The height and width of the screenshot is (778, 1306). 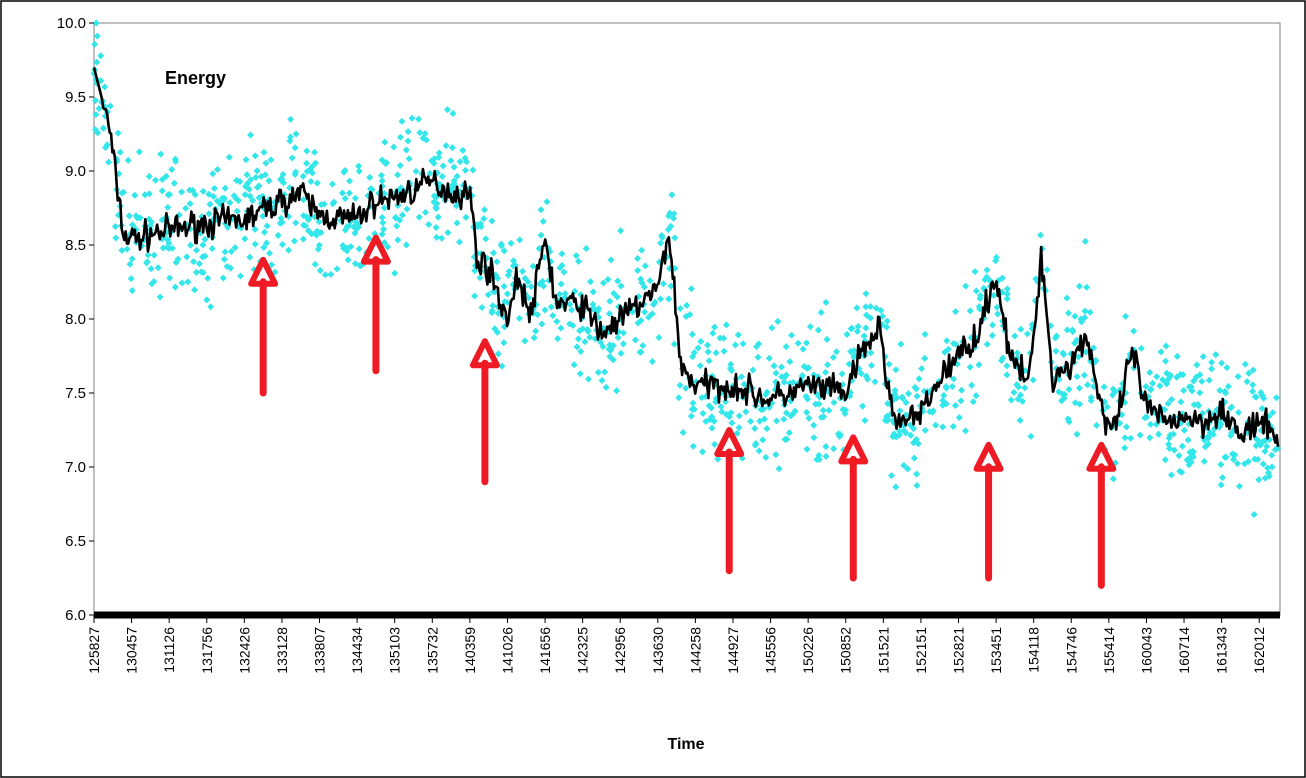 I want to click on x-tick-label: 144258, so click(x=695, y=650).